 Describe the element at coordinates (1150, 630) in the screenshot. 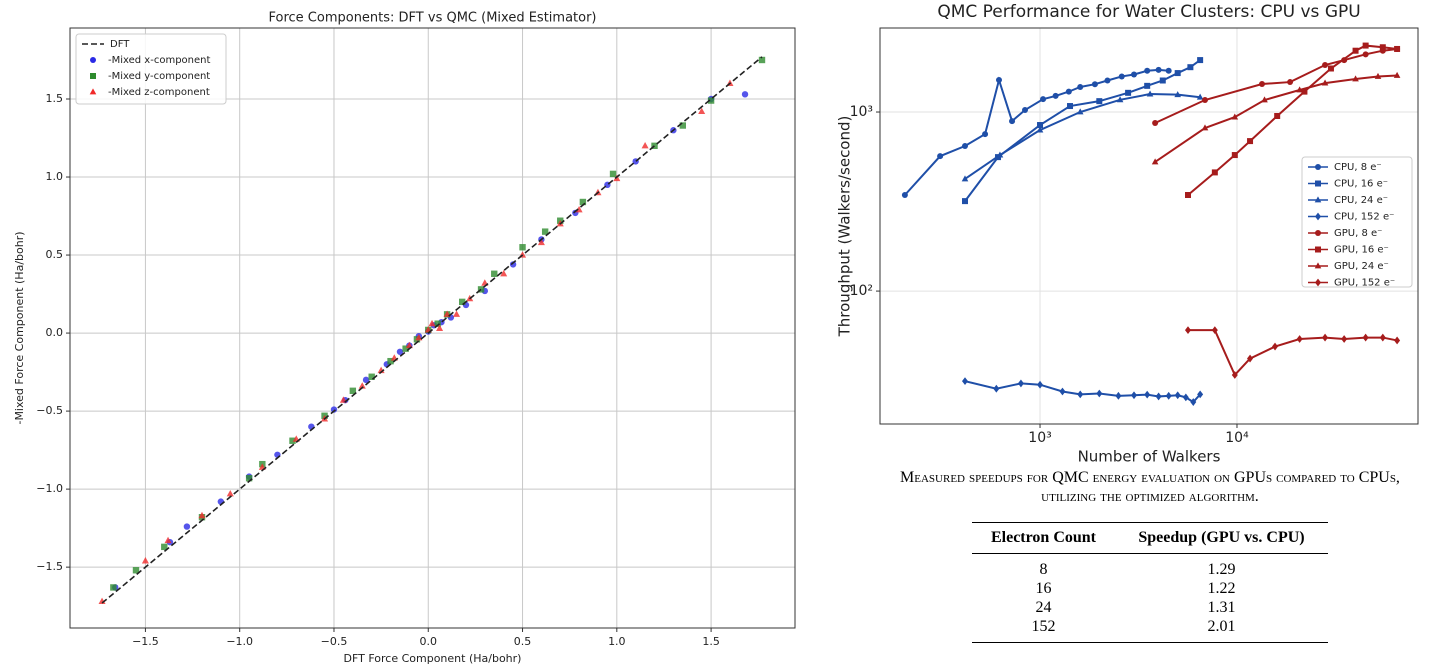

I see `table-row: 152 2.01` at that location.